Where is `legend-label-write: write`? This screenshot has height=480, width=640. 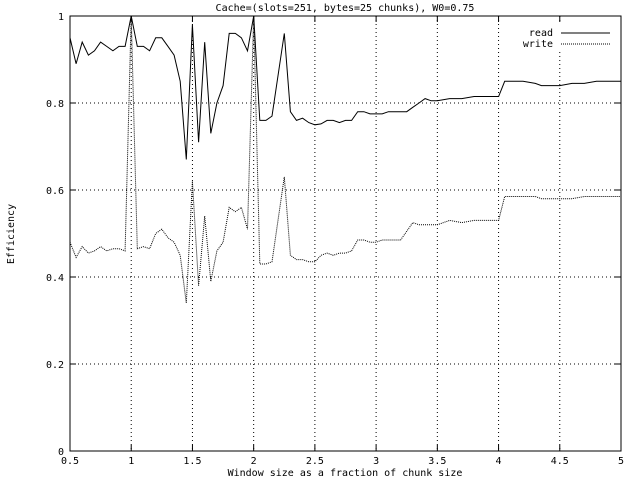 legend-label-write: write is located at coordinates (538, 44).